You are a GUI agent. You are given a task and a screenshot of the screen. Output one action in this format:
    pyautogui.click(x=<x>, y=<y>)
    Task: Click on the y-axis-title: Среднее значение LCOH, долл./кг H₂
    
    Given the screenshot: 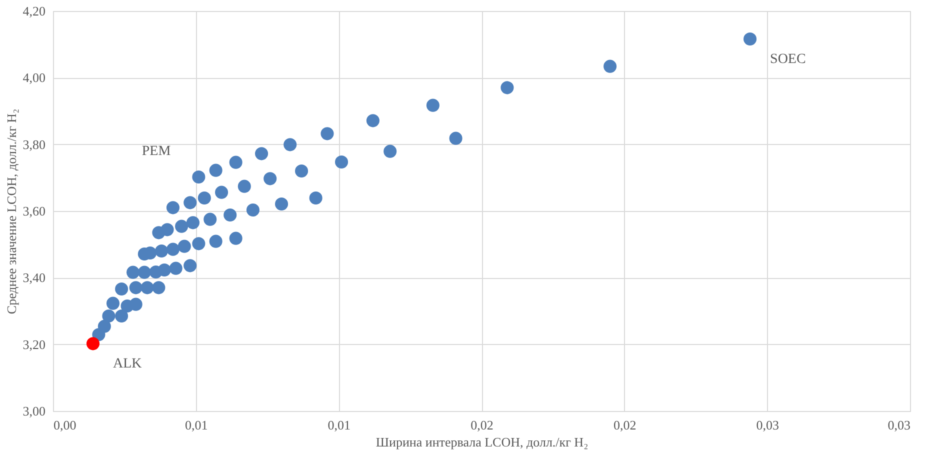 What is the action you would take?
    pyautogui.click(x=11, y=211)
    